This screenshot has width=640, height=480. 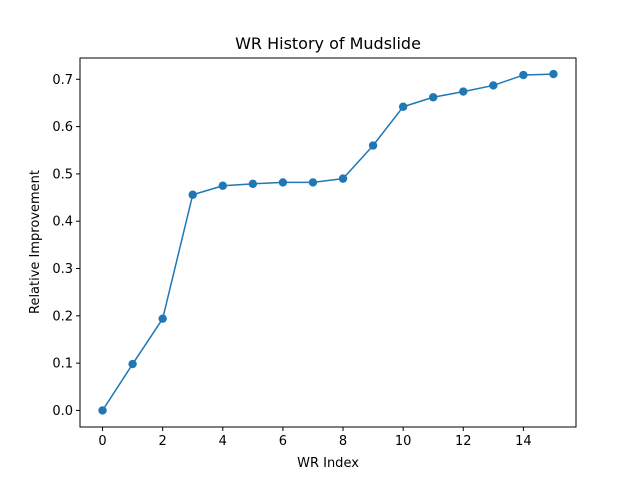 What do you see at coordinates (523, 441) in the screenshot?
I see `x-tick-label: 14` at bounding box center [523, 441].